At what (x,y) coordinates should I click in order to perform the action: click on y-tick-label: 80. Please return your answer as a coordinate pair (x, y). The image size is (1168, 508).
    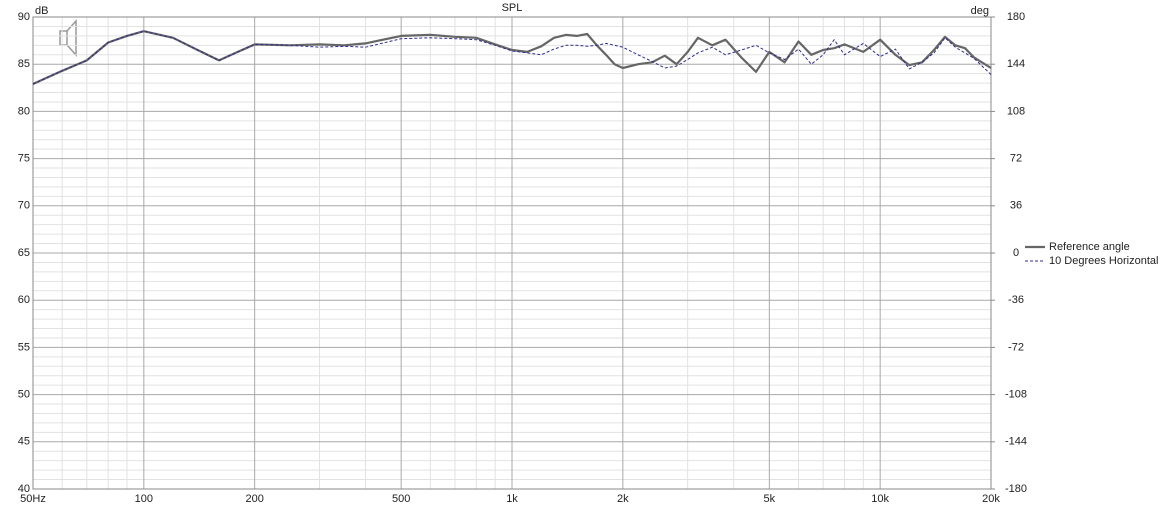
    Looking at the image, I should click on (24, 111).